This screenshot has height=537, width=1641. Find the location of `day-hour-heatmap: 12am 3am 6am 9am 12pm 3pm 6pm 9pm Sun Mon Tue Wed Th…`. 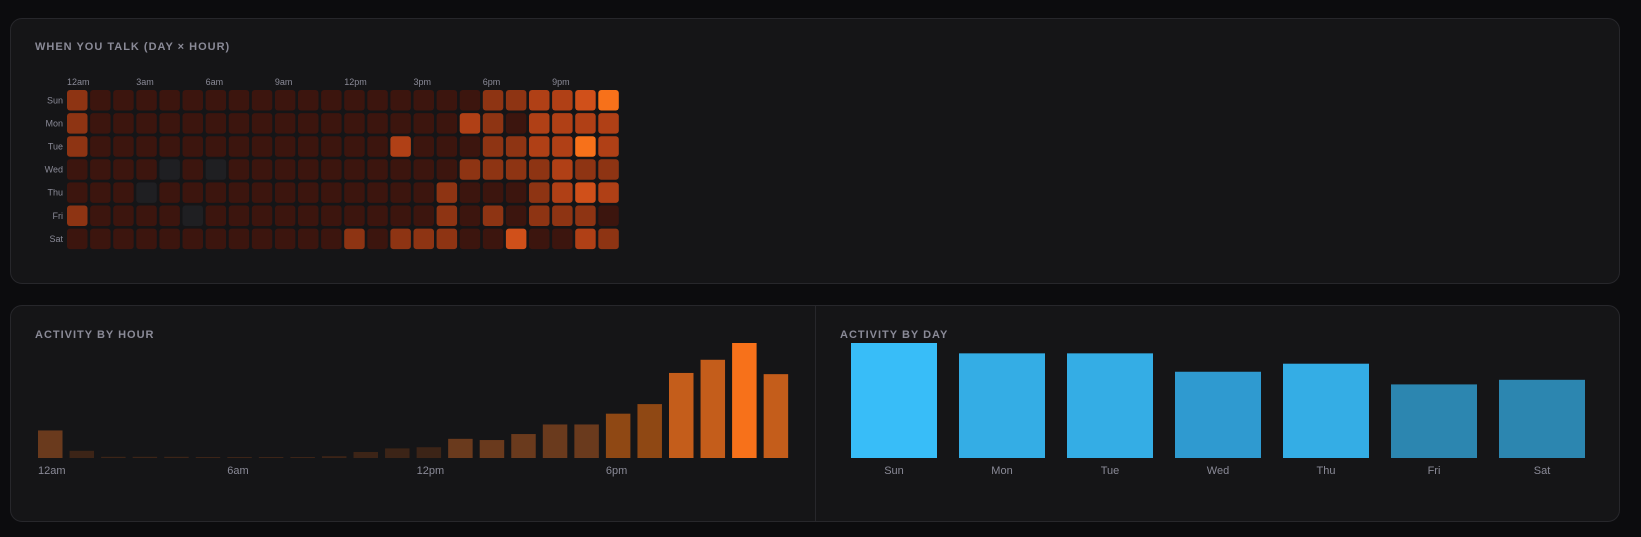

day-hour-heatmap: 12am 3am 6am 9am 12pm 3pm 6pm 9pm Sun Mon Tue Wed Th… is located at coordinates (332, 163).